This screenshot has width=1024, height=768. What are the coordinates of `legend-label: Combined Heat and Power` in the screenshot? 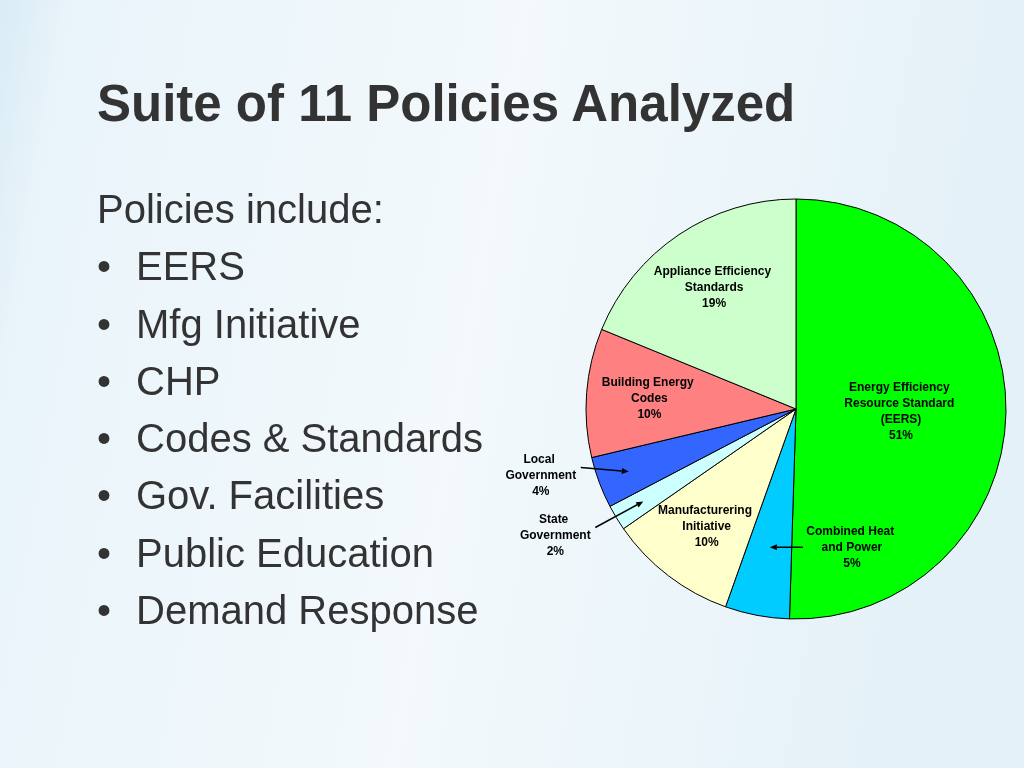 It's located at (852, 539).